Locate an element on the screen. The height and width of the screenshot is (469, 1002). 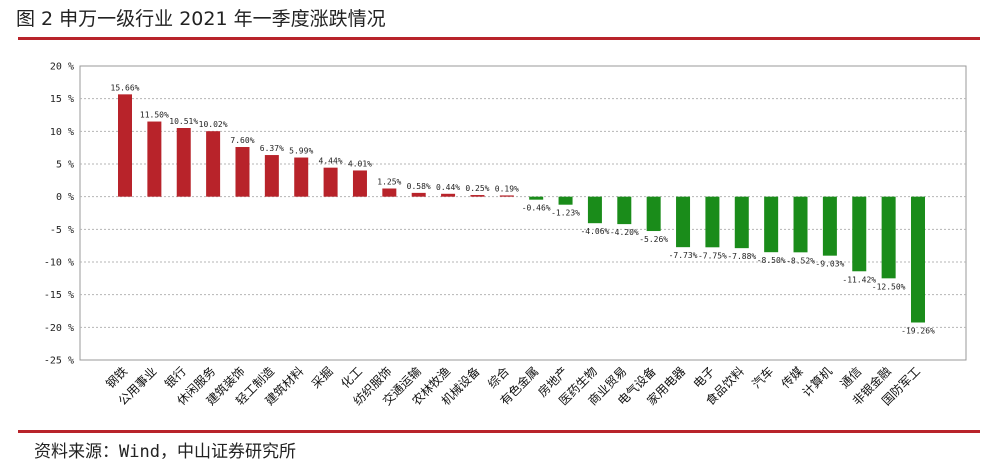
data-label: 10.02% is located at coordinates (213, 124).